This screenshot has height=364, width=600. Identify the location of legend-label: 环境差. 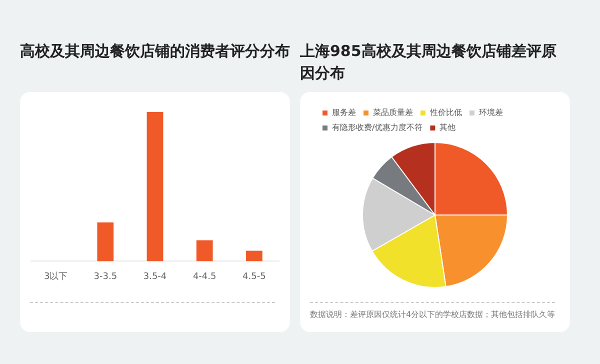
(491, 113).